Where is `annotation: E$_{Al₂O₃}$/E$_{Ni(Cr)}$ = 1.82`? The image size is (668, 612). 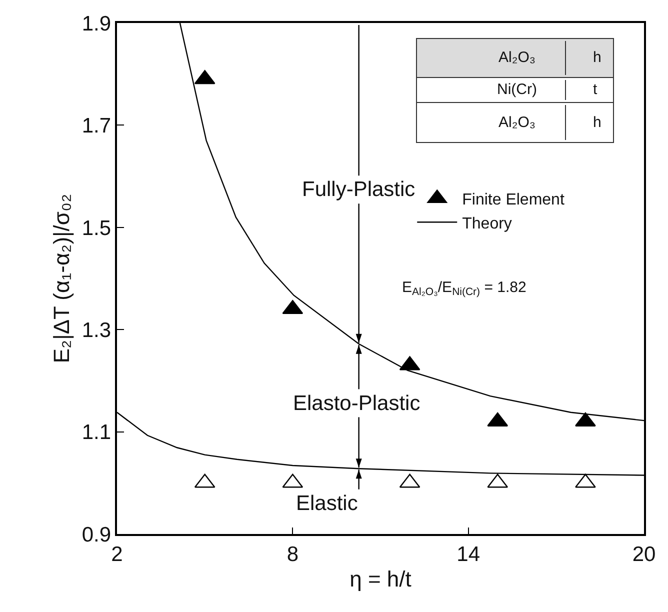
annotation: E$_{Al₂O₃}$/E$_{Ni(Cr)}$ = 1.82 is located at coordinates (464, 288).